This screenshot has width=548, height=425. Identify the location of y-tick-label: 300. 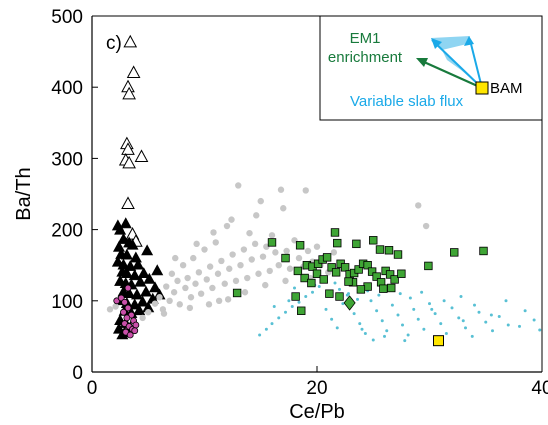
(67, 159).